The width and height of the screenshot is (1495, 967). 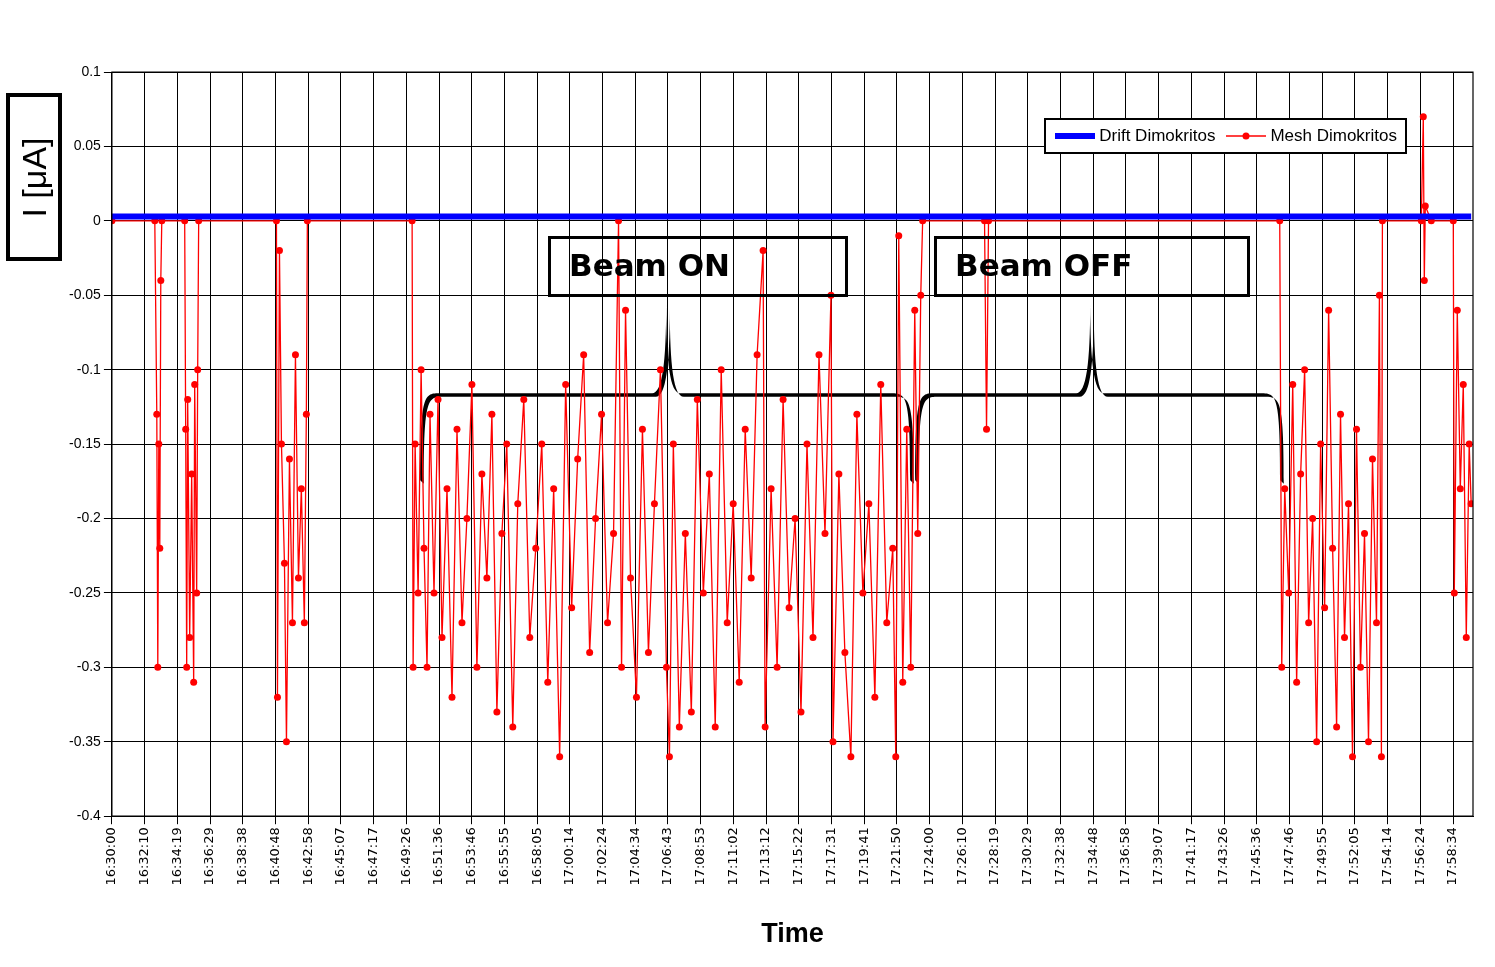 What do you see at coordinates (536, 856) in the screenshot?
I see `x-tick-label: 16:58:05` at bounding box center [536, 856].